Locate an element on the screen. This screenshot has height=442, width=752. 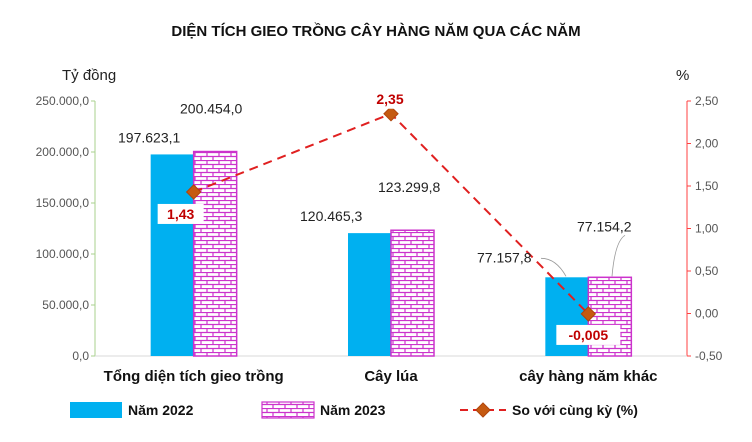
line-data-label: 2,35 is located at coordinates (389, 99).